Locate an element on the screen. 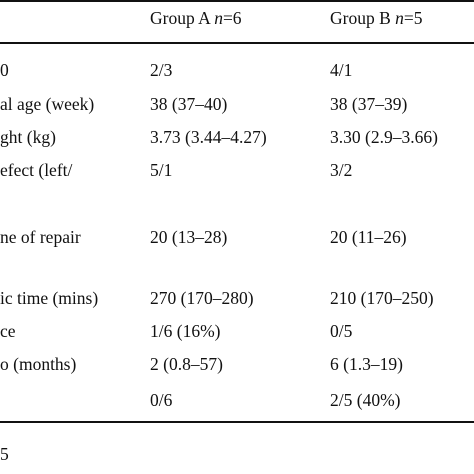  table-cell: 3/2 is located at coordinates (341, 170).